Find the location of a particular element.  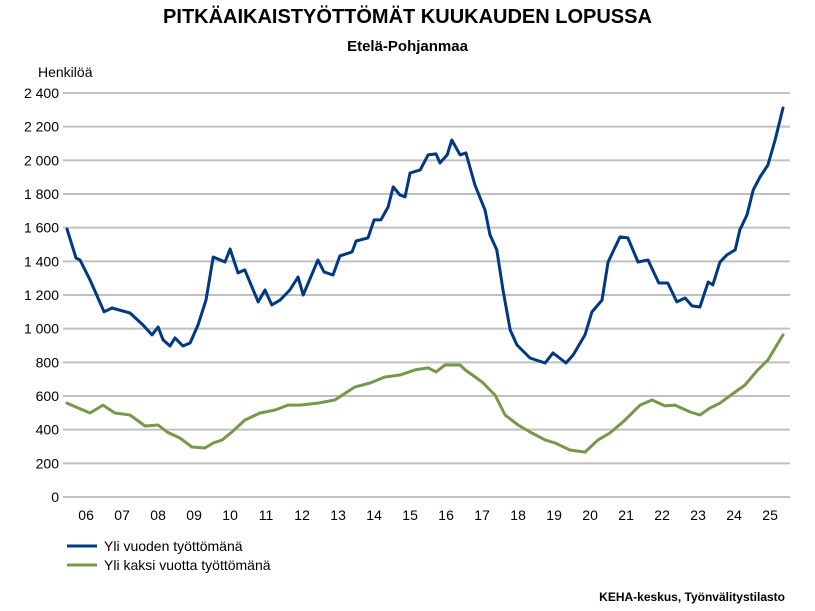

y-axis-label: Henkilöä is located at coordinates (65, 72).